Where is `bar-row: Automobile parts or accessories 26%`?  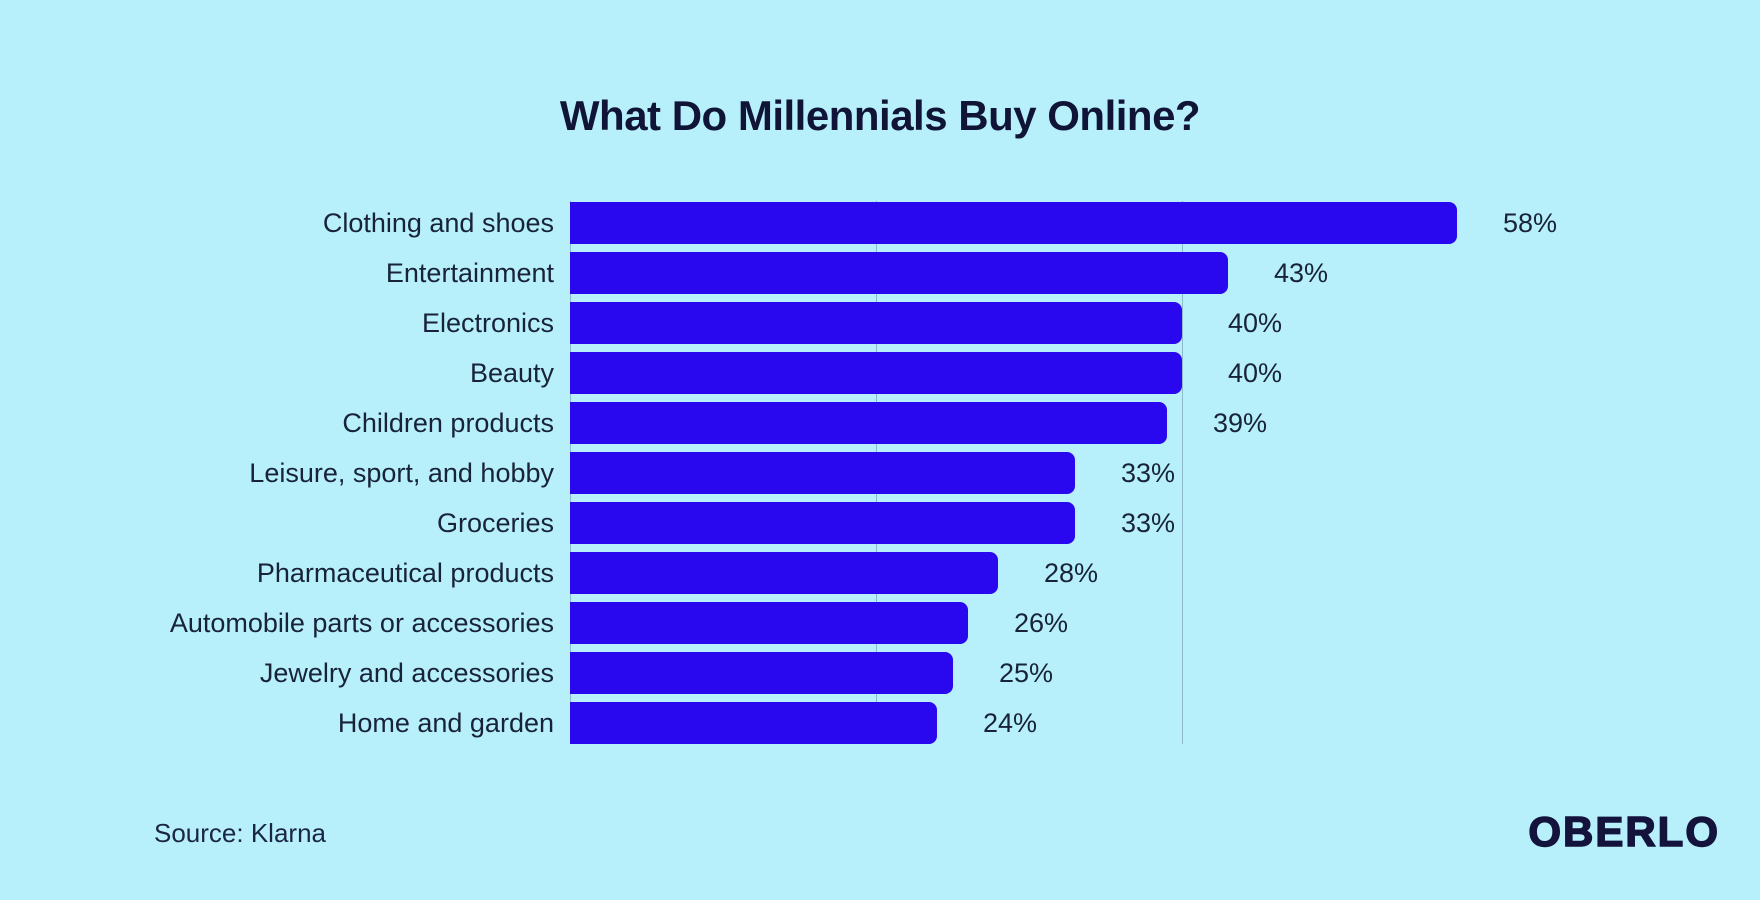 bar-row: Automobile parts or accessories 26% is located at coordinates (880, 623).